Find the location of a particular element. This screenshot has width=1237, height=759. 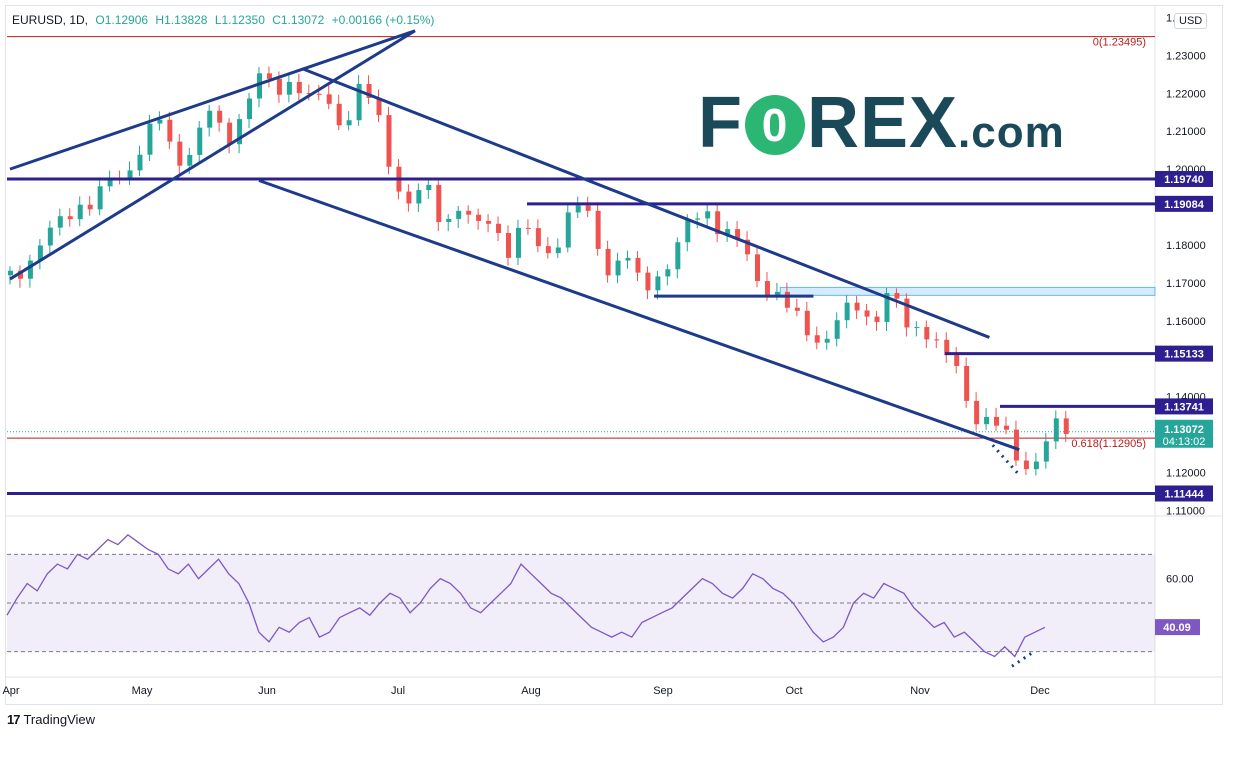

tradingview-logo: 17 TradingView is located at coordinates (51, 719).